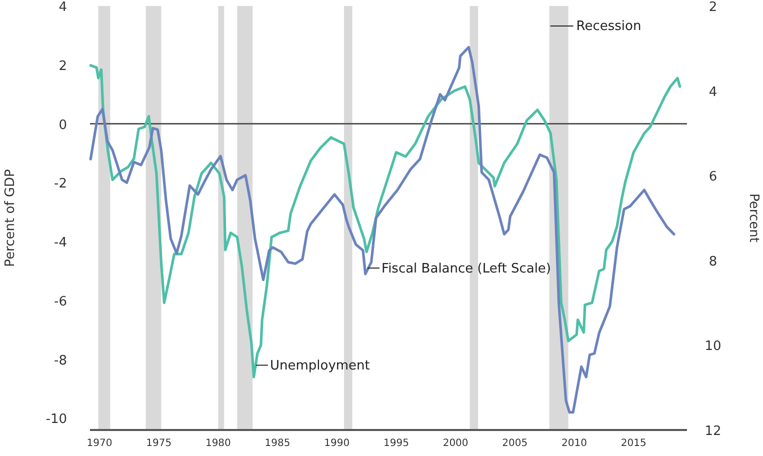 The height and width of the screenshot is (456, 763). I want to click on x-tick-label: 2015, so click(633, 443).